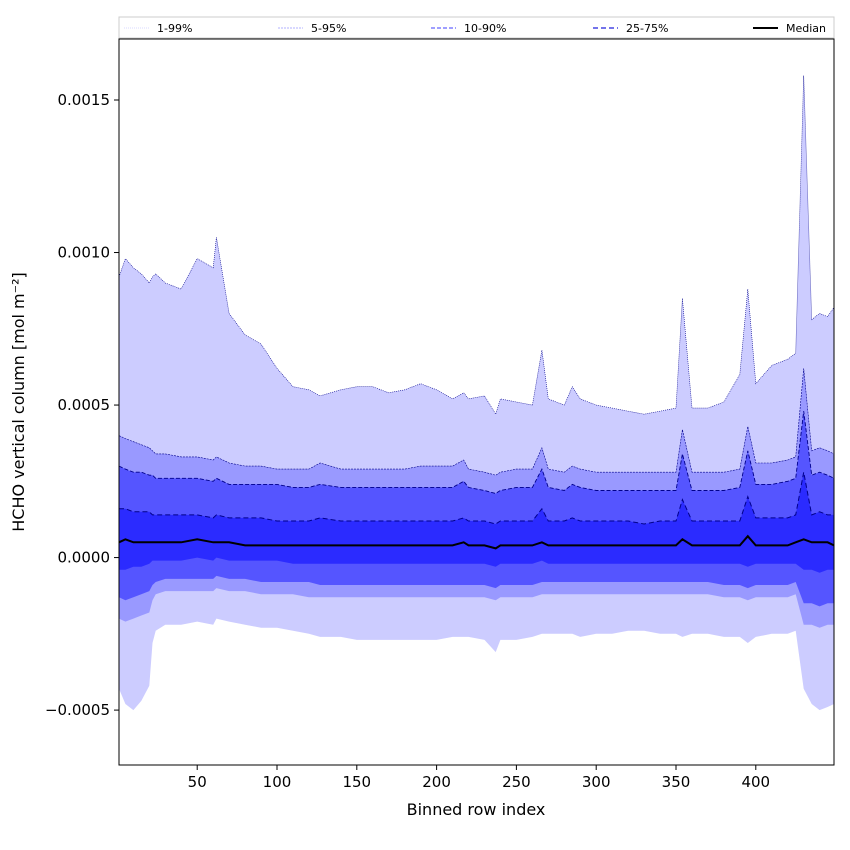 The height and width of the screenshot is (850, 850). Describe the element at coordinates (755, 782) in the screenshot. I see `x-tick-label: 400` at that location.